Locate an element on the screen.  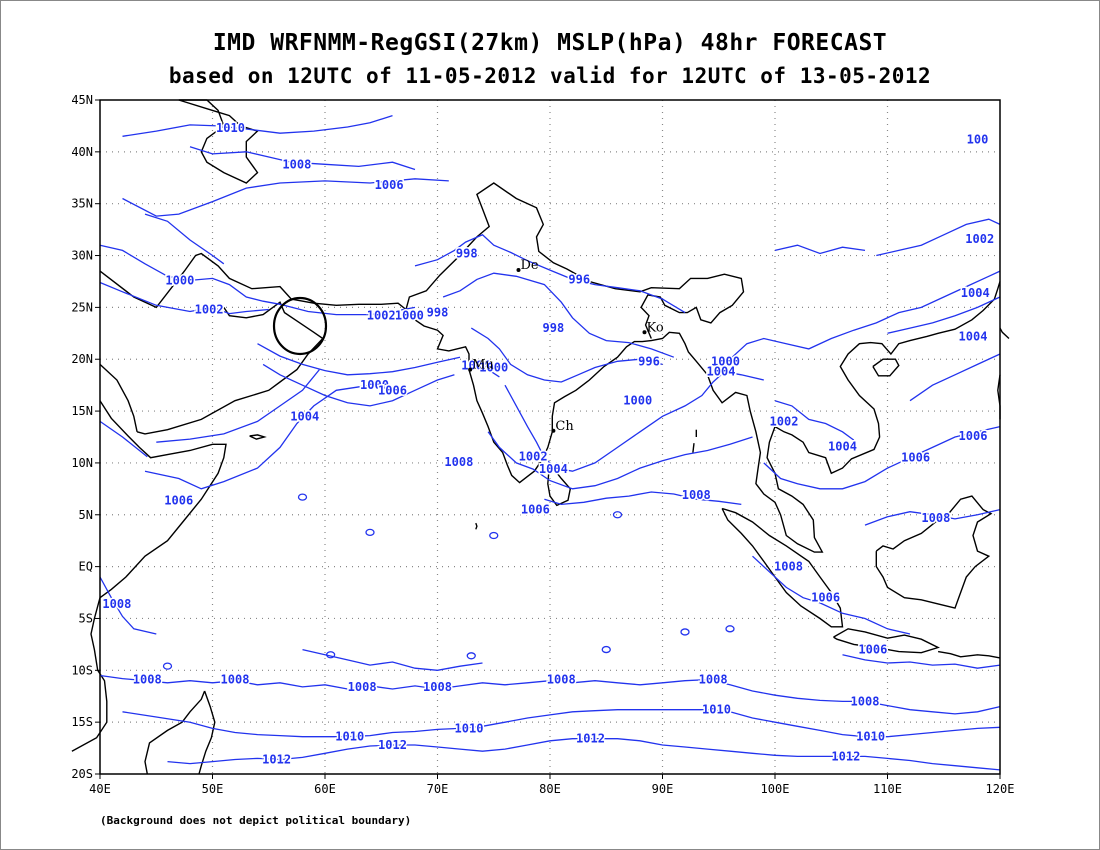
lat-tick-label: 10S is located at coordinates (82, 670).